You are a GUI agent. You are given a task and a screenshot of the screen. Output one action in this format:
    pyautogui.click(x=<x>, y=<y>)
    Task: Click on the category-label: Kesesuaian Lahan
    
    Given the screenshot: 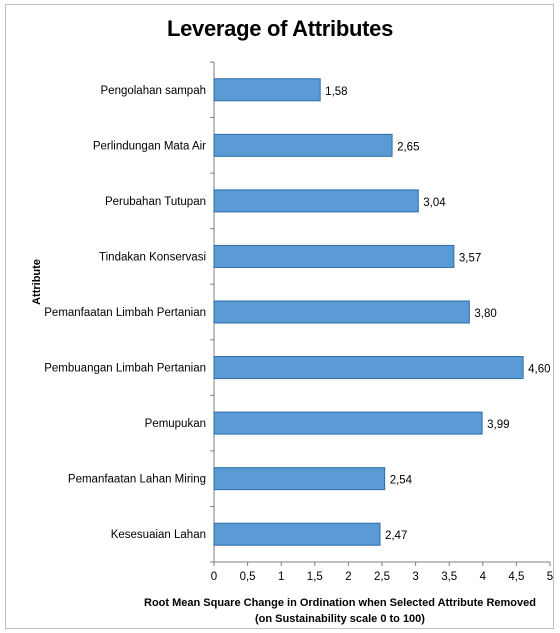 What is the action you would take?
    pyautogui.click(x=158, y=535)
    